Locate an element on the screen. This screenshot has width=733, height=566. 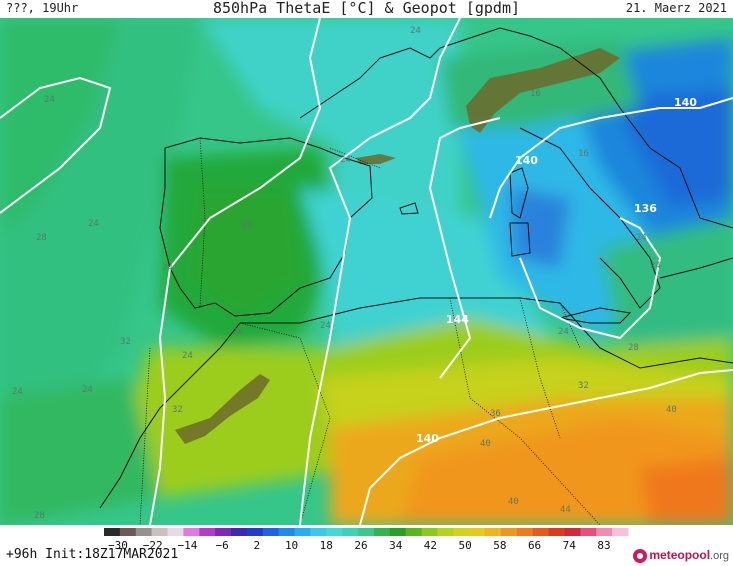
colorbar-tick-label: −6 is located at coordinates (222, 545).